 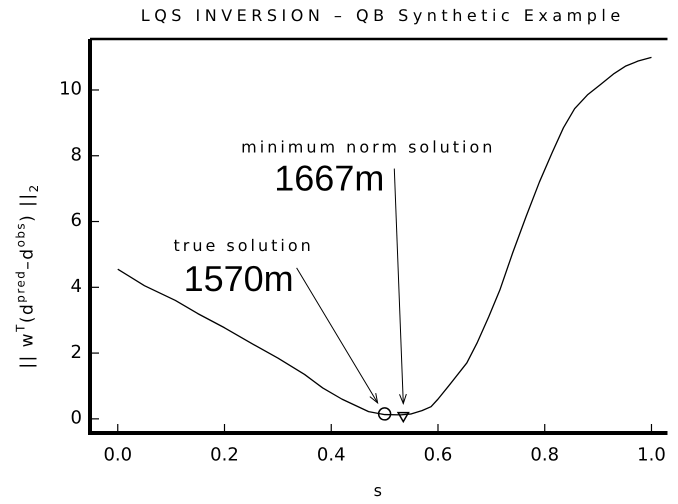 I want to click on y-tick-label: 0, so click(x=76, y=418).